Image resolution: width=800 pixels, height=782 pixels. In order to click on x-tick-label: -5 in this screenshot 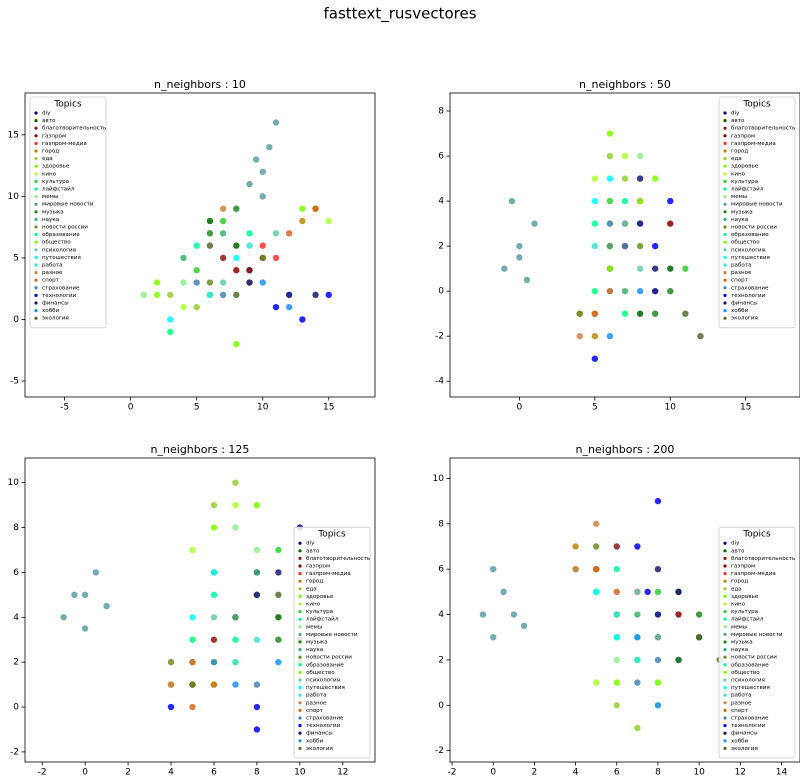, I will do `click(64, 408)`.